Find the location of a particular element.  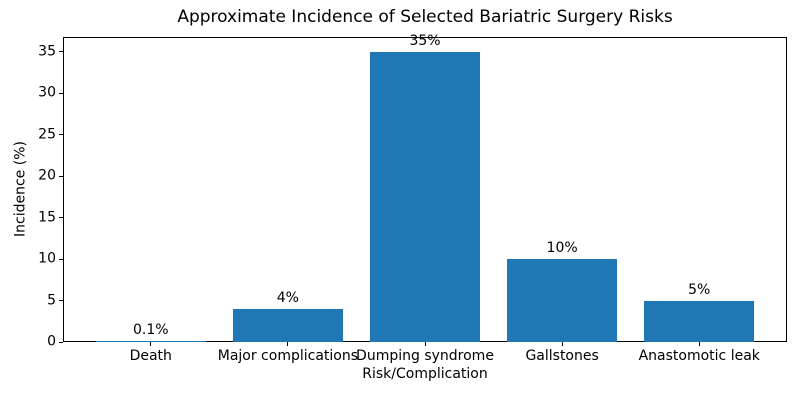

x-tick-label: Dumping syndrome is located at coordinates (425, 356).